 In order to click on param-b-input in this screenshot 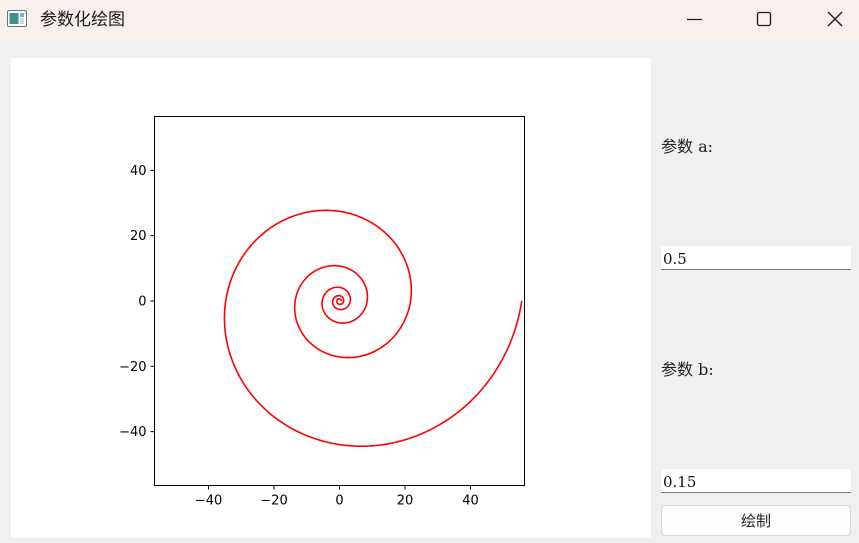, I will do `click(756, 481)`.